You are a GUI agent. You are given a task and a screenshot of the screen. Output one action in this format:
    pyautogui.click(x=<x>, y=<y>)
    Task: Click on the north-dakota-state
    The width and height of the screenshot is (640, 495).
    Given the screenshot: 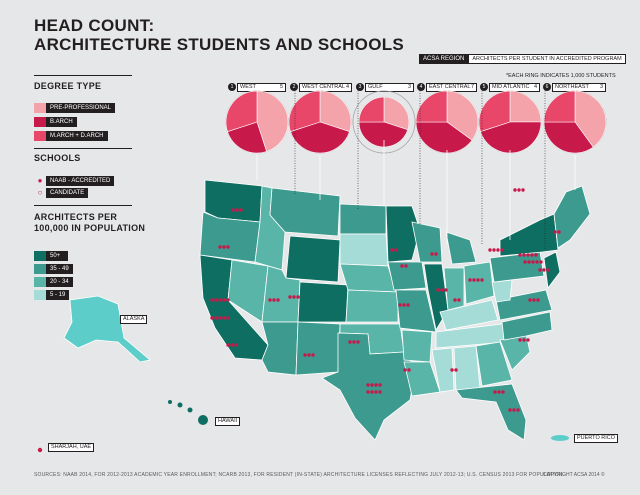 What is the action you would take?
    pyautogui.click(x=363, y=219)
    